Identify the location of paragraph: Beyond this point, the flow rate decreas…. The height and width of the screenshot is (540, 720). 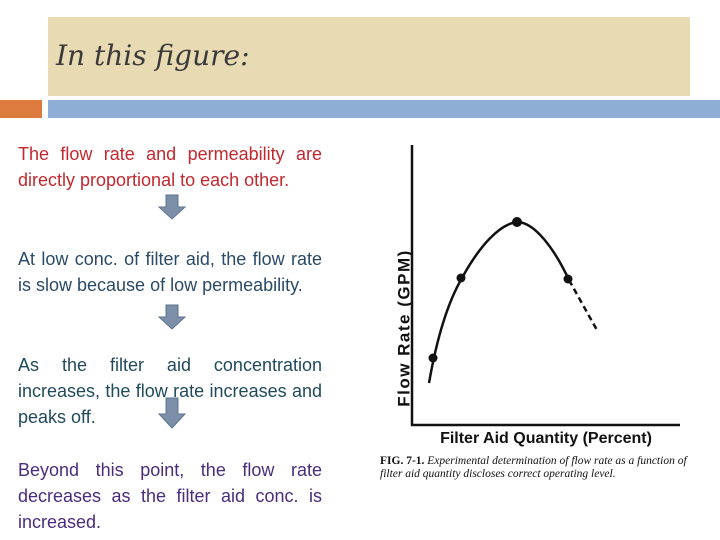
(170, 496).